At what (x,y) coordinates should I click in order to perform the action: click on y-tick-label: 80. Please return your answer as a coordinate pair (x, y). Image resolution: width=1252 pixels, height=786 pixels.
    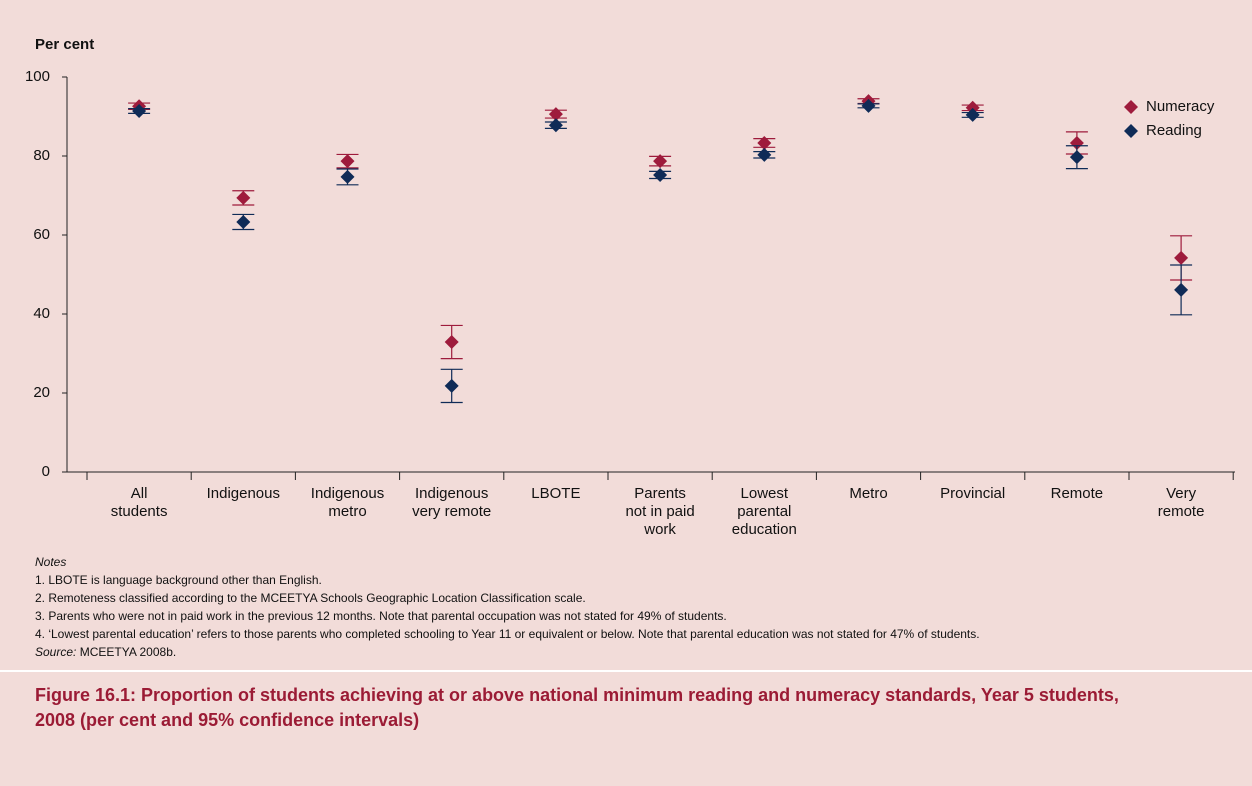
    Looking at the image, I should click on (41, 155).